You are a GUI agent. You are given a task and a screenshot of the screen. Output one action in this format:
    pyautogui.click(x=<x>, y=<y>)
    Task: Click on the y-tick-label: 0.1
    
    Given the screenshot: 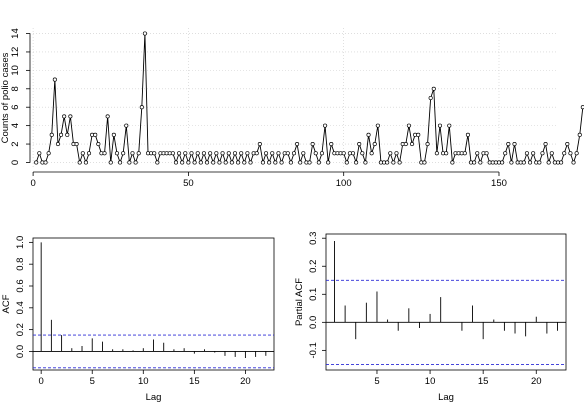 What is the action you would take?
    pyautogui.click(x=313, y=294)
    